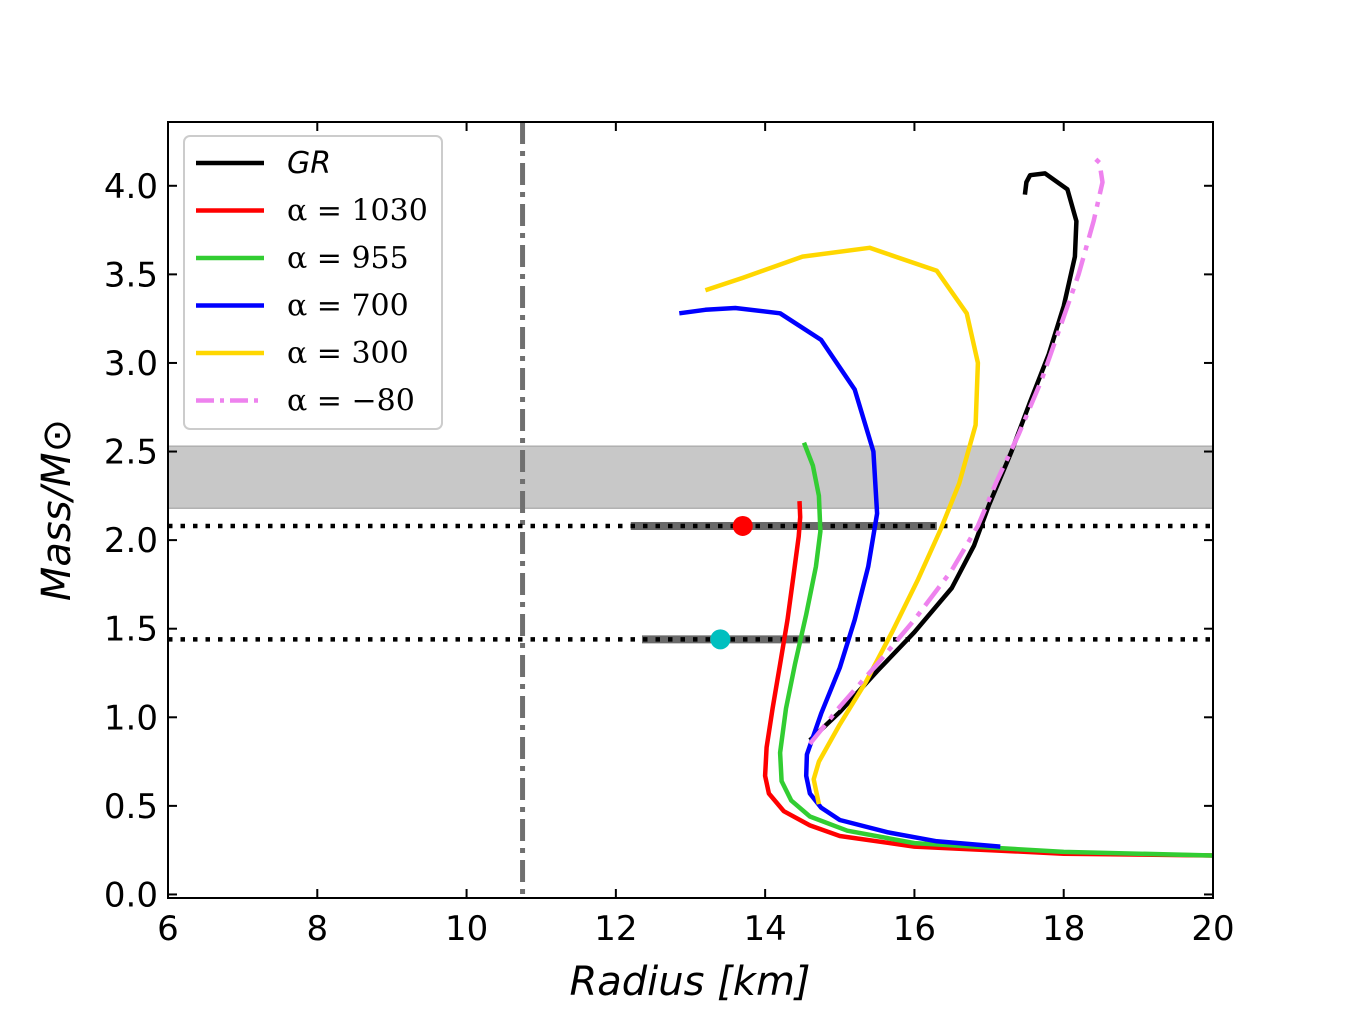 Image resolution: width=1348 pixels, height=1011 pixels. Describe the element at coordinates (914, 929) in the screenshot. I see `x-tick-label-5: 16` at that location.